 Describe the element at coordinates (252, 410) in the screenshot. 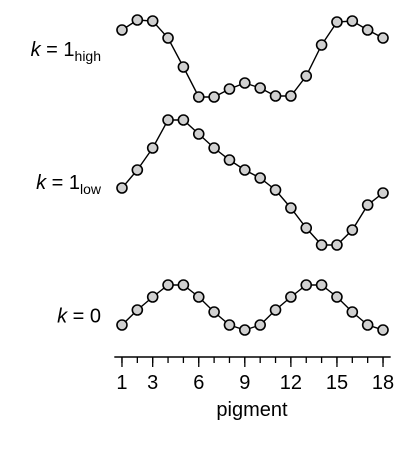

I see `x-axis-label: pigment` at that location.